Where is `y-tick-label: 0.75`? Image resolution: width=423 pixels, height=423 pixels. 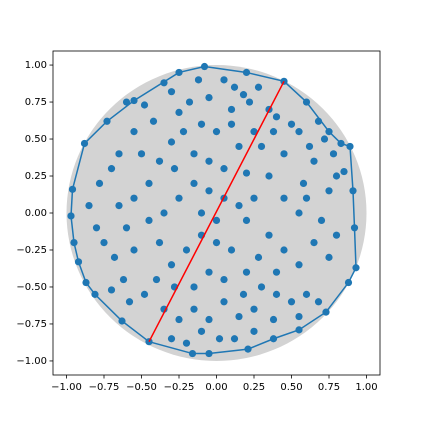 y-tick-label: 0.75 is located at coordinates (36, 102).